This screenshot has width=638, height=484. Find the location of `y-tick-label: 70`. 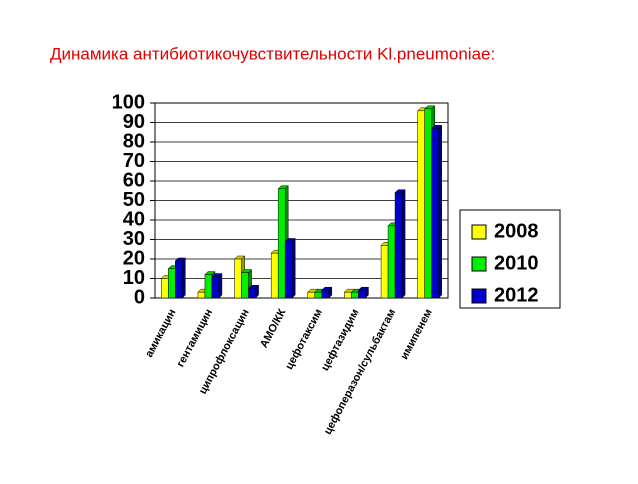

y-tick-label: 70 is located at coordinates (134, 161).